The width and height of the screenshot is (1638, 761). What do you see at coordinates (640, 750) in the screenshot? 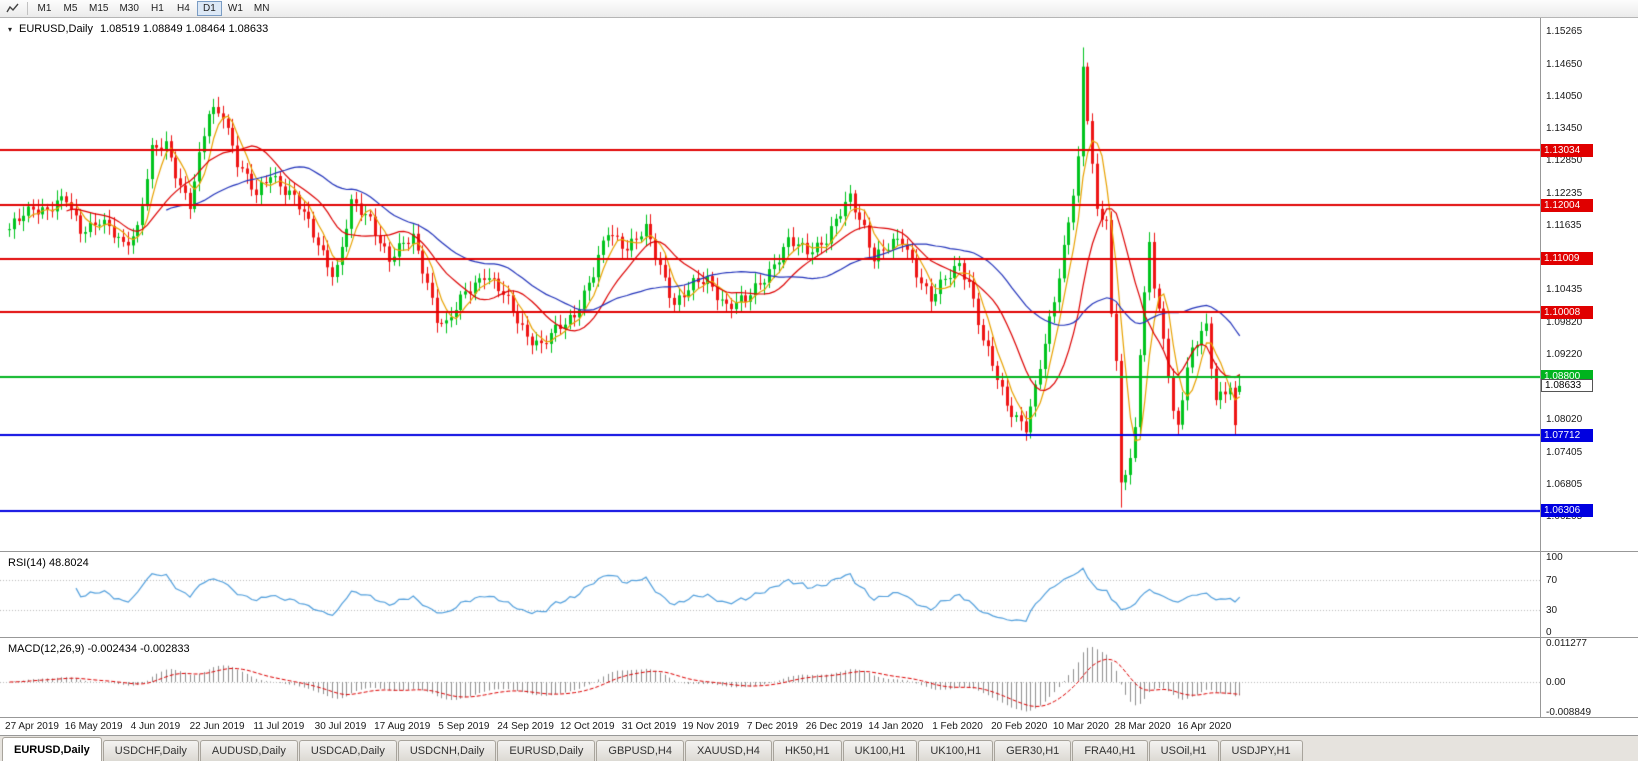
I see `chart-tab: GBPUSD,H4` at bounding box center [640, 750].